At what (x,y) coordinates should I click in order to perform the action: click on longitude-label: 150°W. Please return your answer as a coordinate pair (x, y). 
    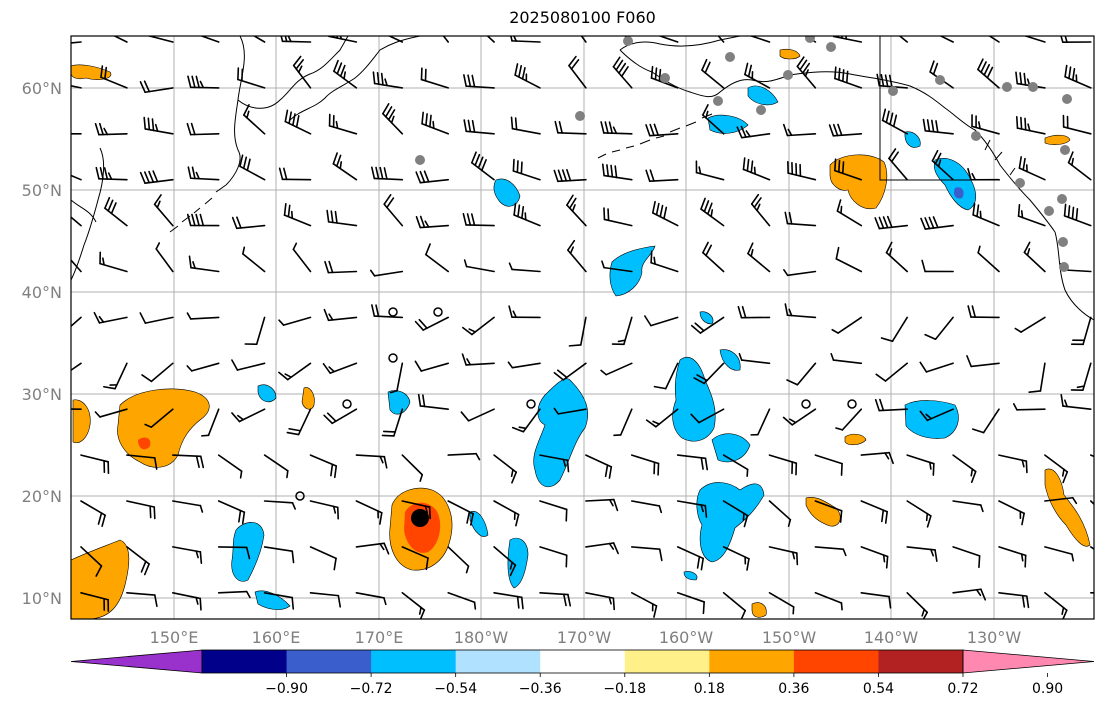
    Looking at the image, I should click on (789, 637).